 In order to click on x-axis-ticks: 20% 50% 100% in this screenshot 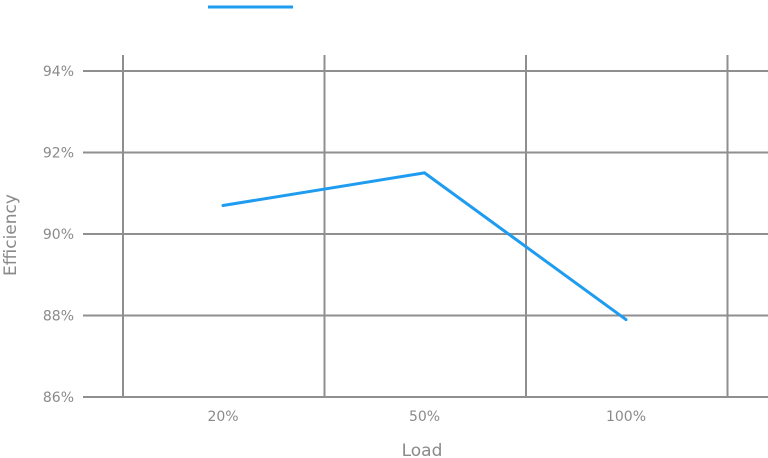, I will do `click(426, 417)`.